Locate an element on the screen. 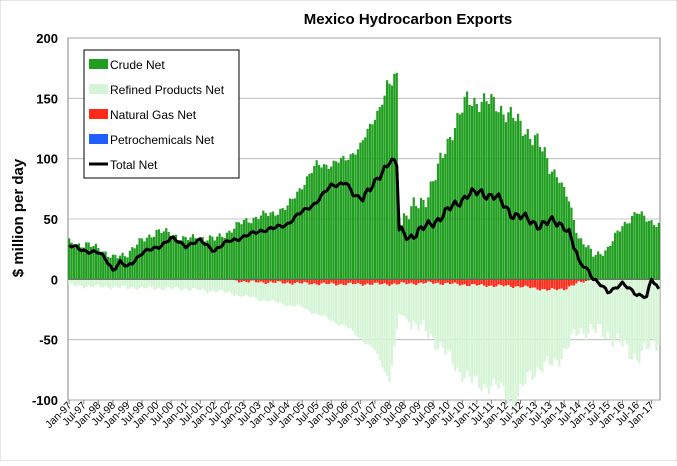 Image resolution: width=677 pixels, height=466 pixels. y-tick-label: -100 is located at coordinates (45, 400).